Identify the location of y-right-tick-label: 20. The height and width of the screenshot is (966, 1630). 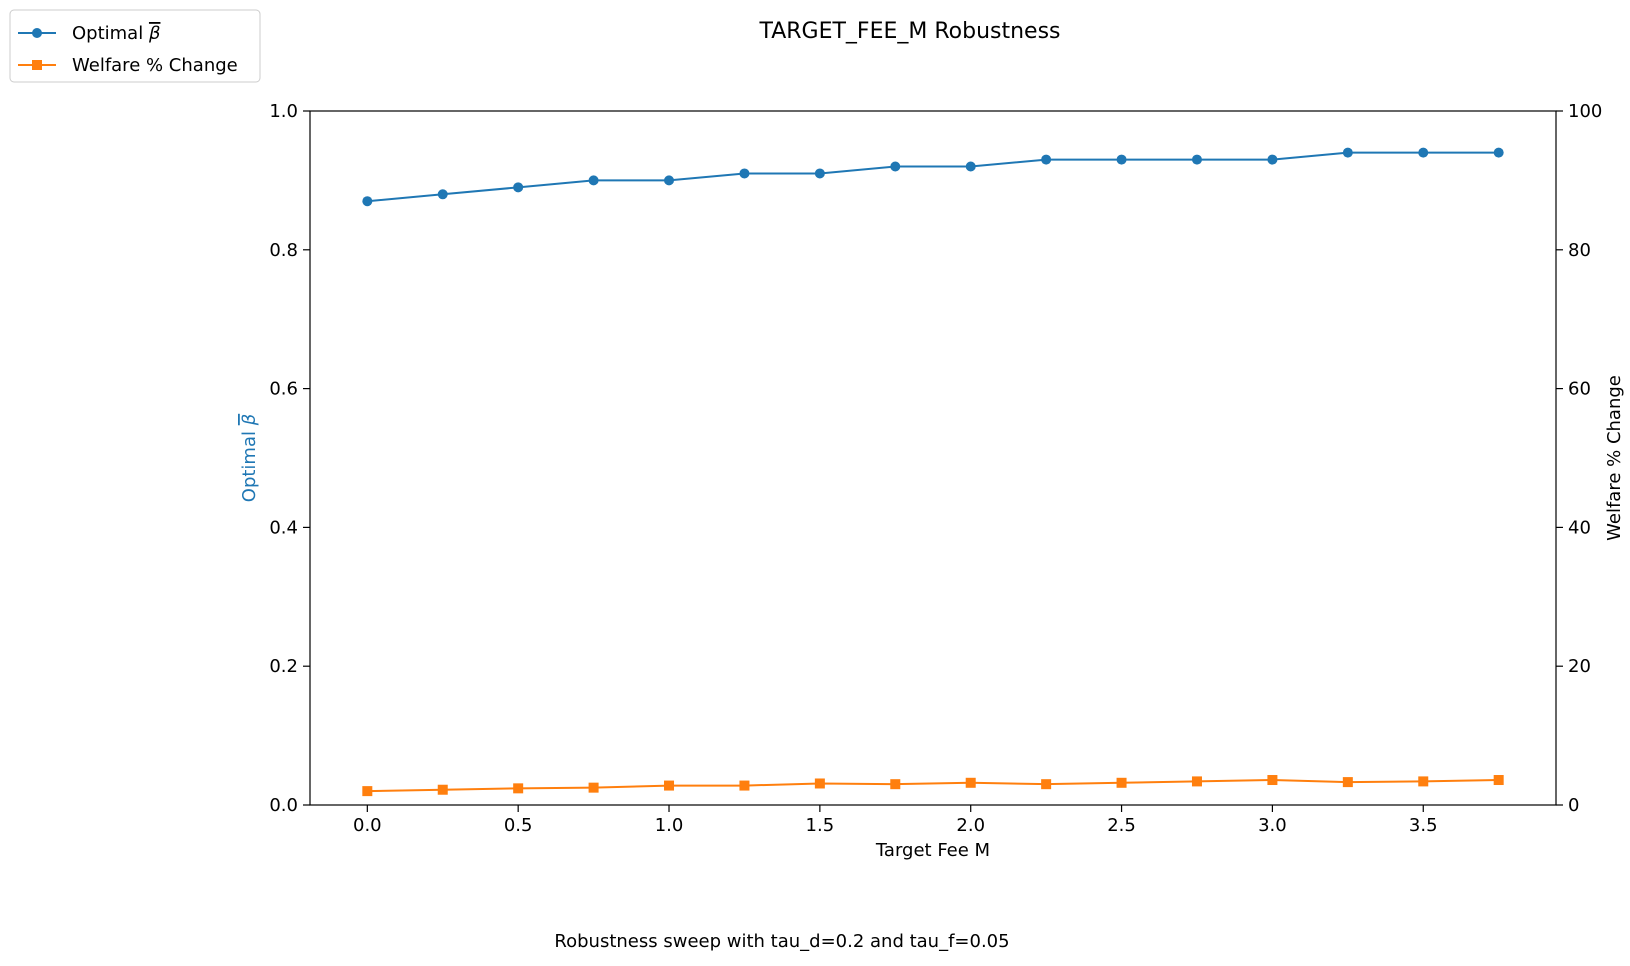
(1579, 666).